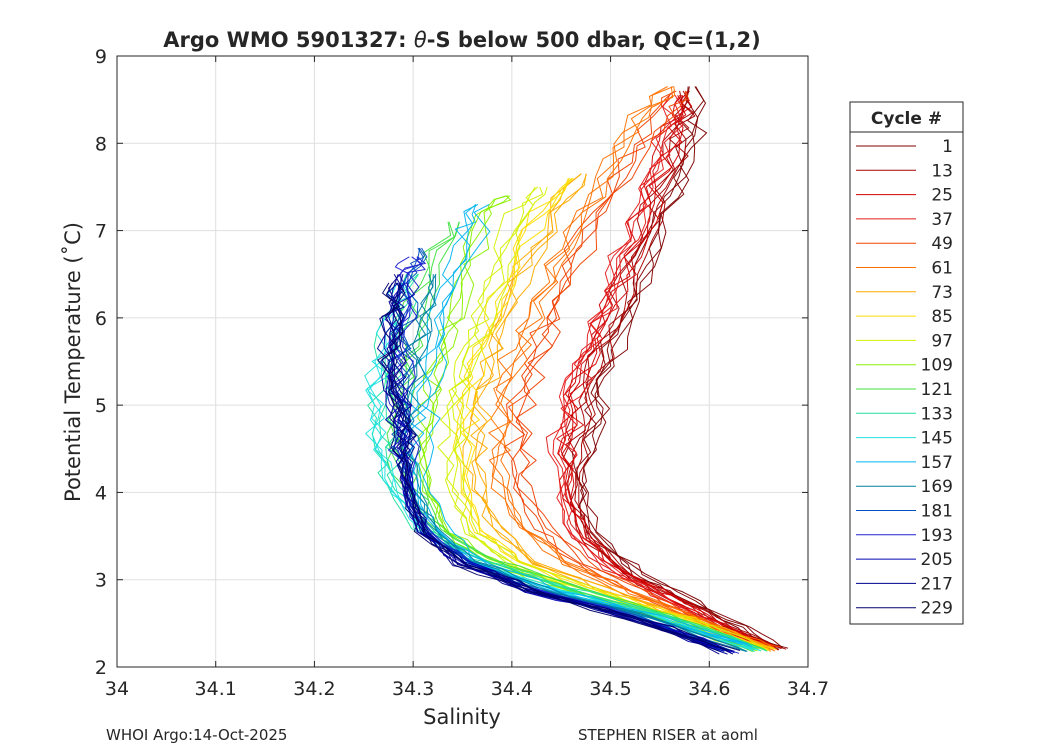 The image size is (1050, 750). Describe the element at coordinates (942, 317) in the screenshot. I see `legend-label: 85` at that location.